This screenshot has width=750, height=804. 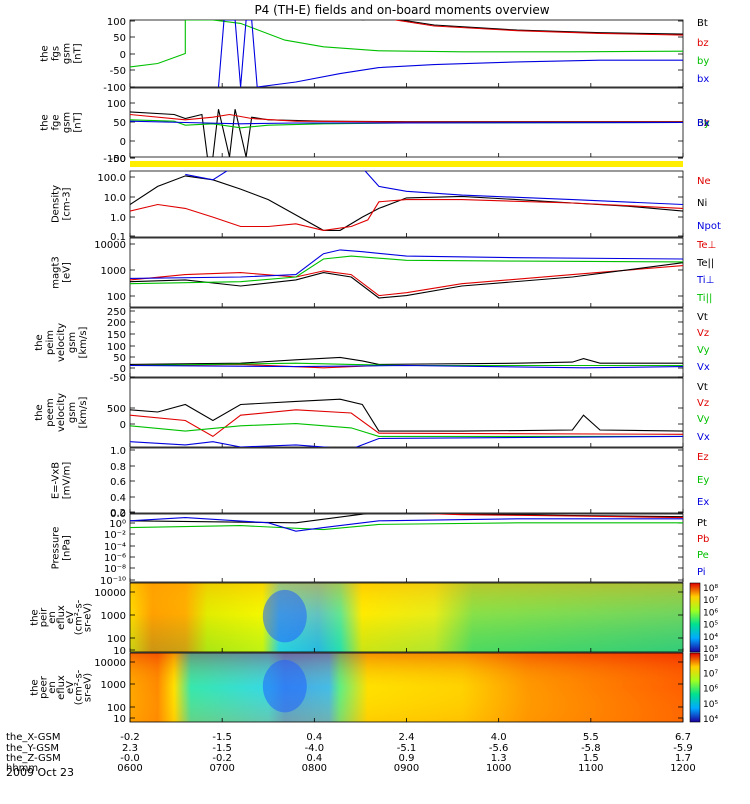 What do you see at coordinates (284, 616) in the screenshot?
I see `spectrogram-core-peir` at bounding box center [284, 616].